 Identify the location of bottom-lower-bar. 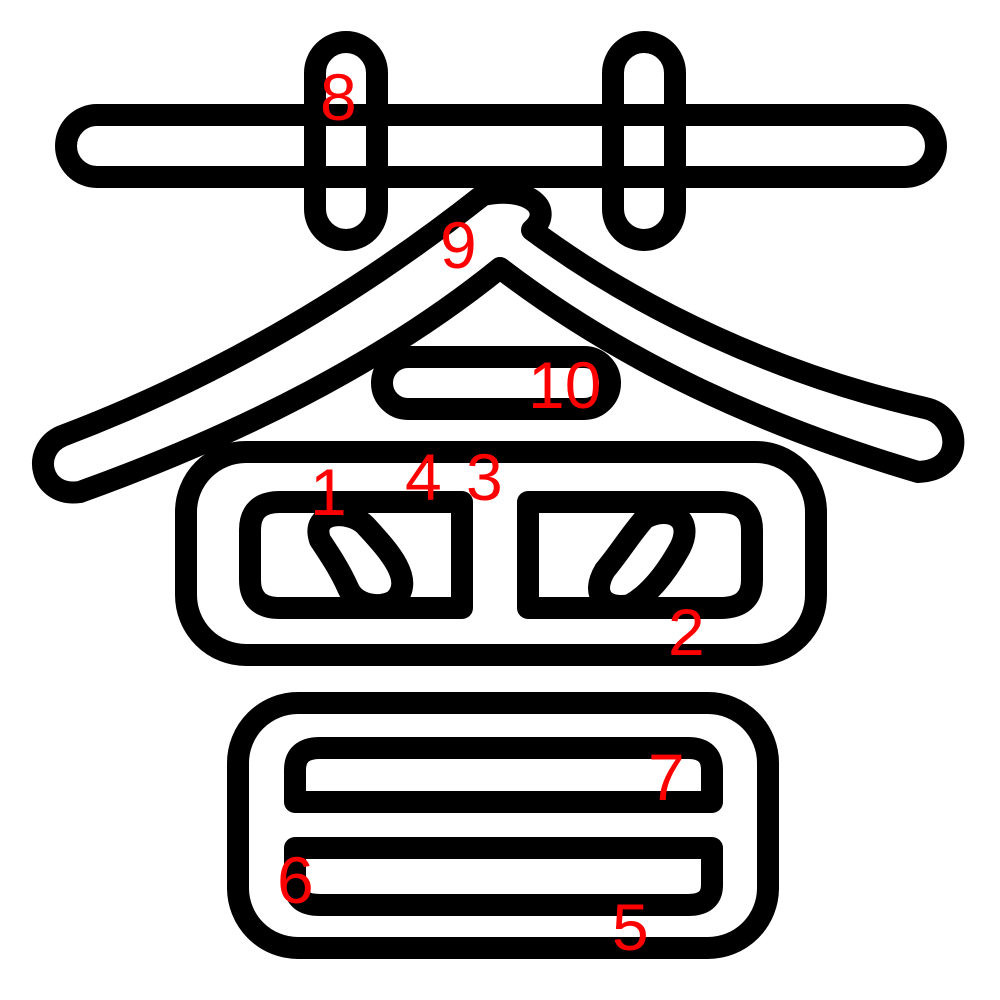
(503, 876).